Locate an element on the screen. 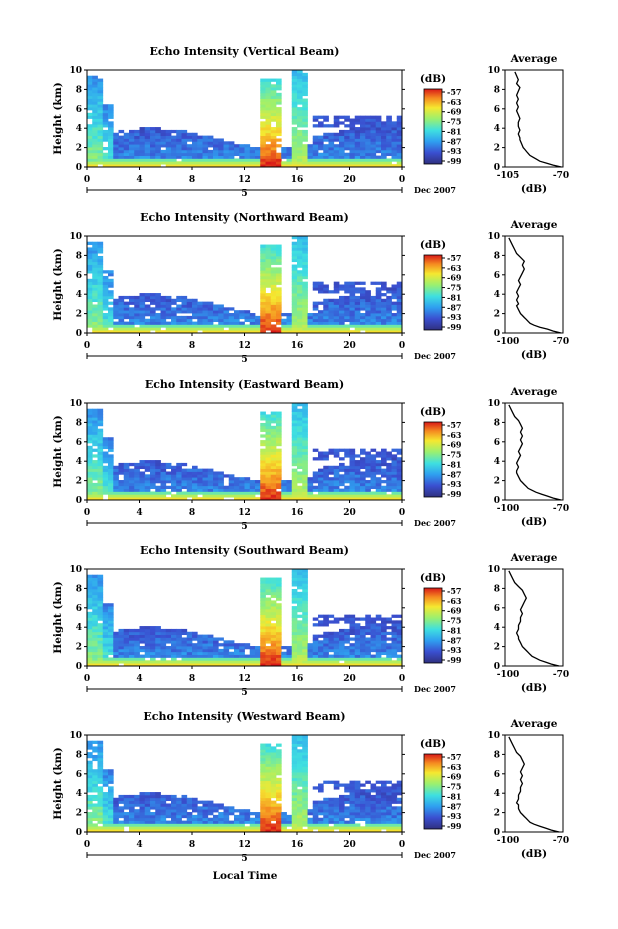 This screenshot has width=618, height=929. x-axis-title: Local Time is located at coordinates (245, 876).